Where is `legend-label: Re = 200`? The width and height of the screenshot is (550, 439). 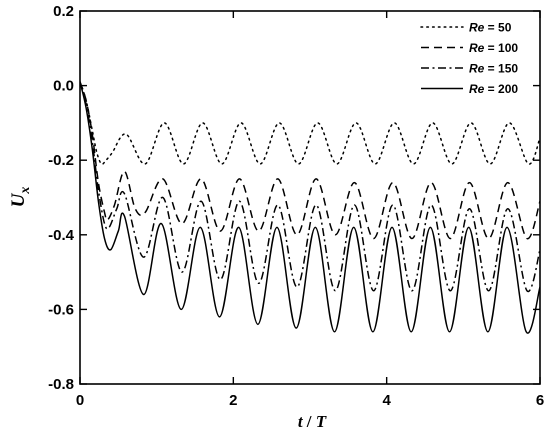 legend-label: Re = 200 is located at coordinates (493, 89).